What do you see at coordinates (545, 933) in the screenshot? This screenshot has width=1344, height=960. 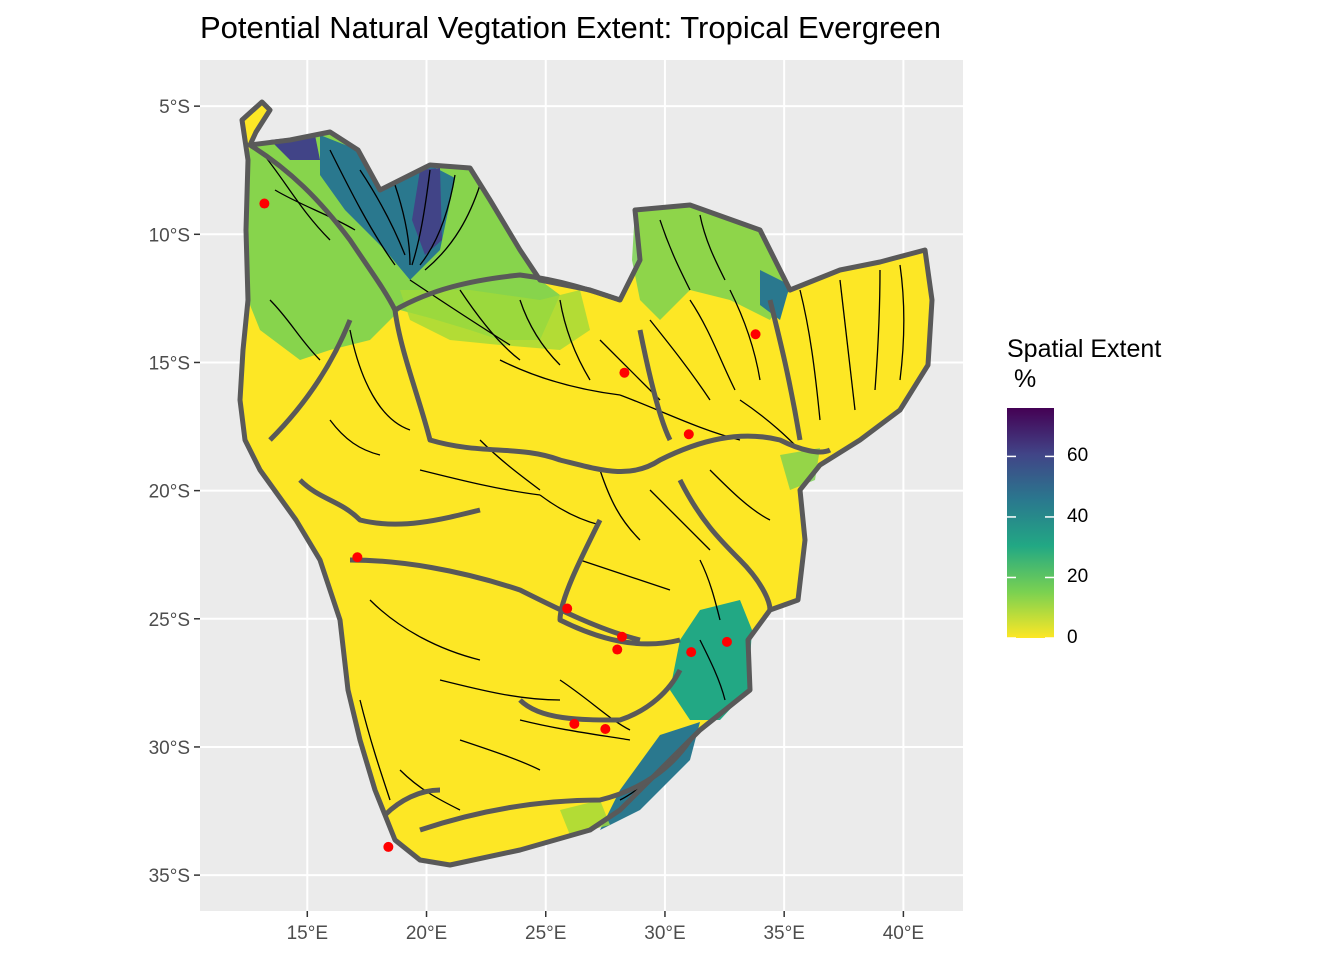 I see `x-tick-label: 25°E` at bounding box center [545, 933].